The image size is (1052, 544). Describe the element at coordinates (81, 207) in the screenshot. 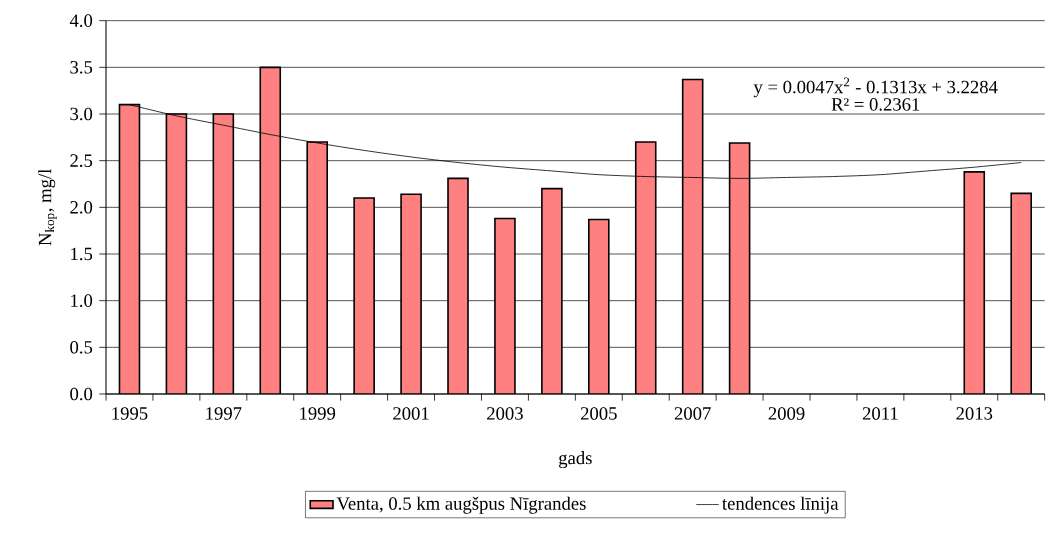

I see `y-tick-label: 2.0` at that location.